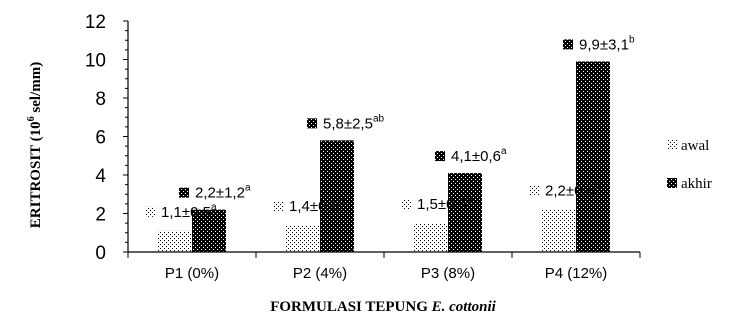 The width and height of the screenshot is (730, 320). Describe the element at coordinates (223, 192) in the screenshot. I see `data-label: 2,2±1,2a` at that location.